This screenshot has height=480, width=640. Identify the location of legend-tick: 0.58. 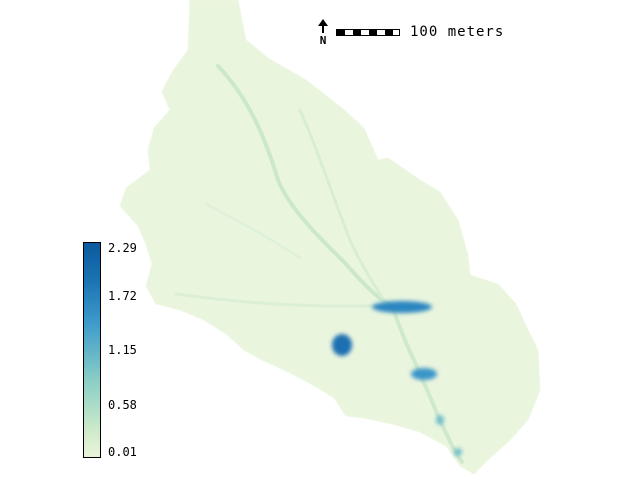
(122, 405).